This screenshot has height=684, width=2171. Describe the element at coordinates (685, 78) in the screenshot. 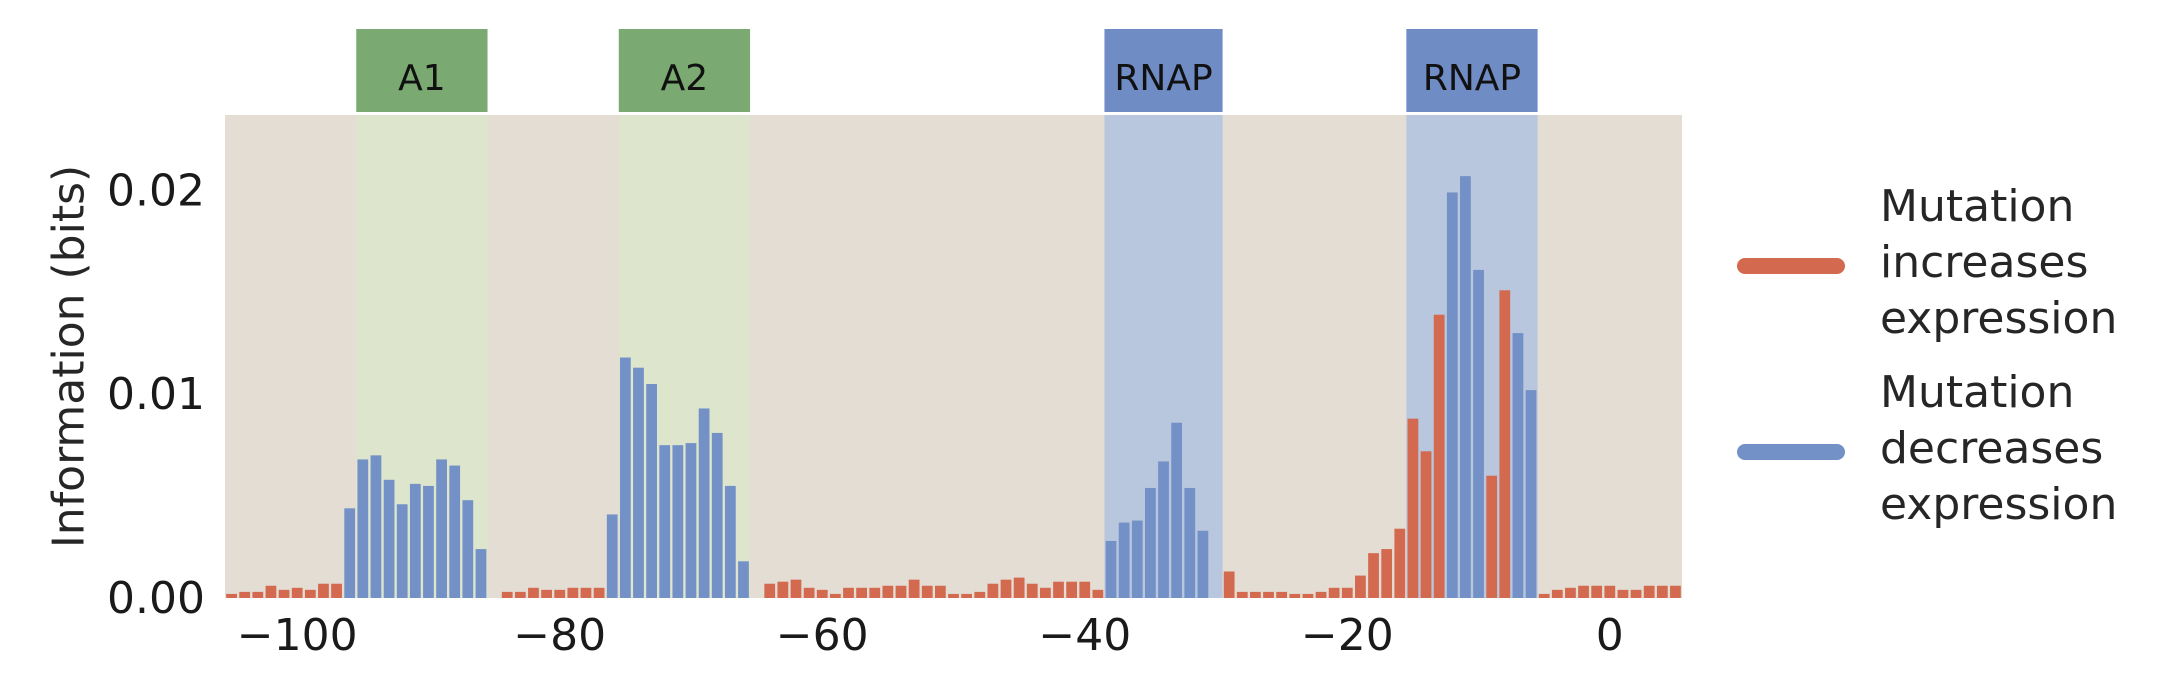

I see `region-label-1: A2` at that location.